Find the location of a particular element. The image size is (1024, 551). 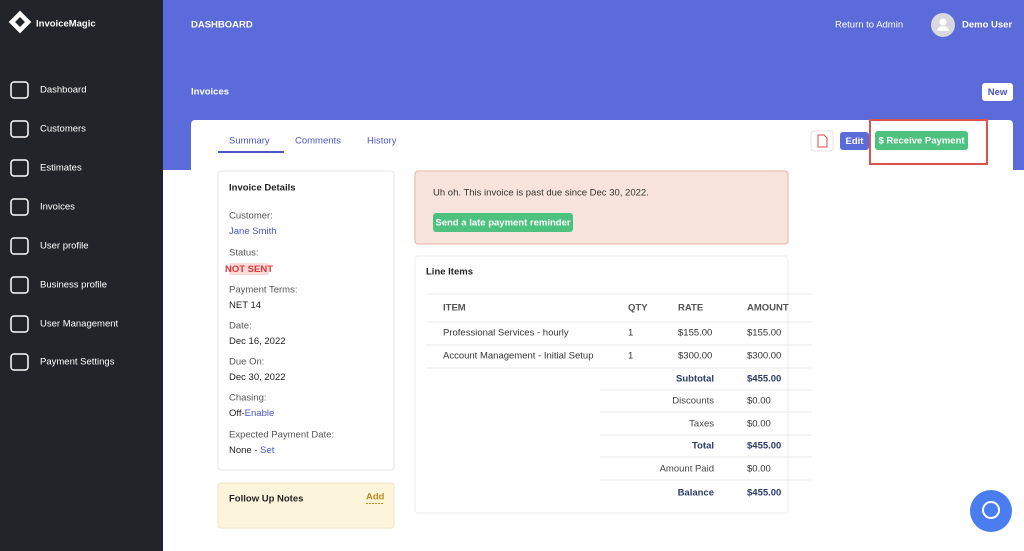

field-value: NET 14 is located at coordinates (245, 305).